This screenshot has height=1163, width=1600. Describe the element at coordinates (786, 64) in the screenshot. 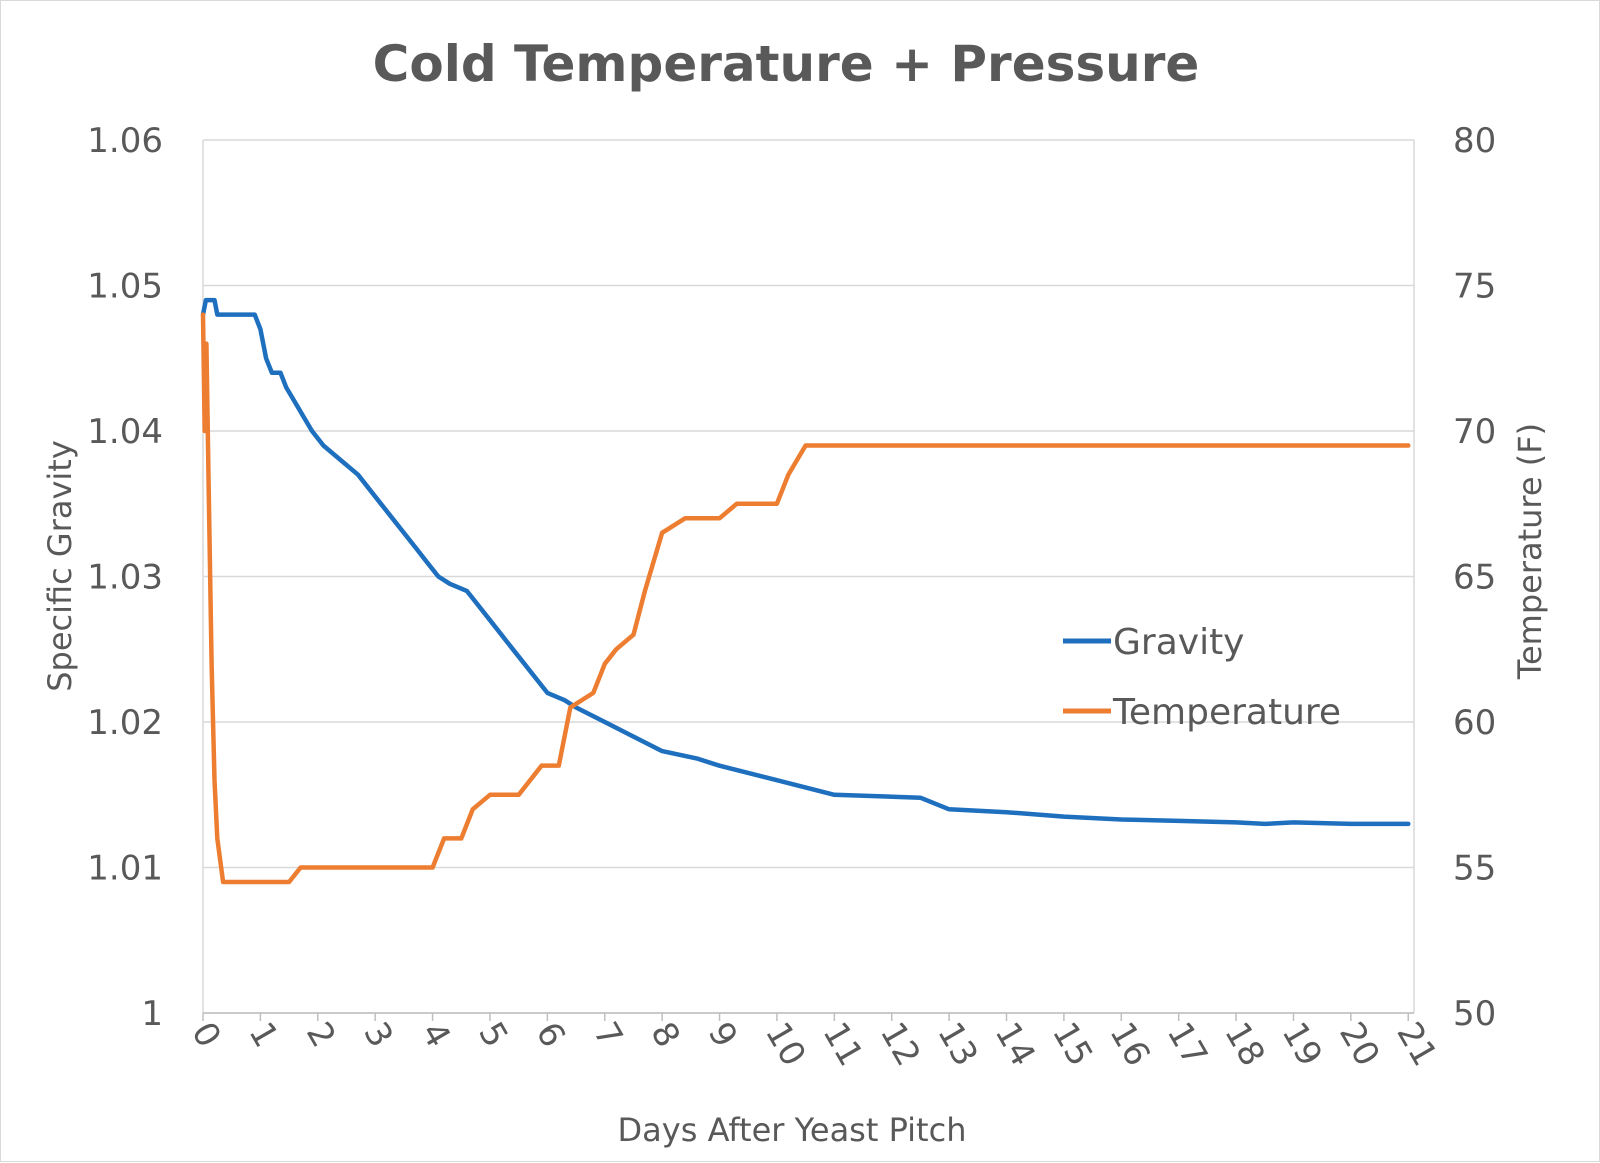

I see `chart-title: Cold Temperature + Pressure` at that location.